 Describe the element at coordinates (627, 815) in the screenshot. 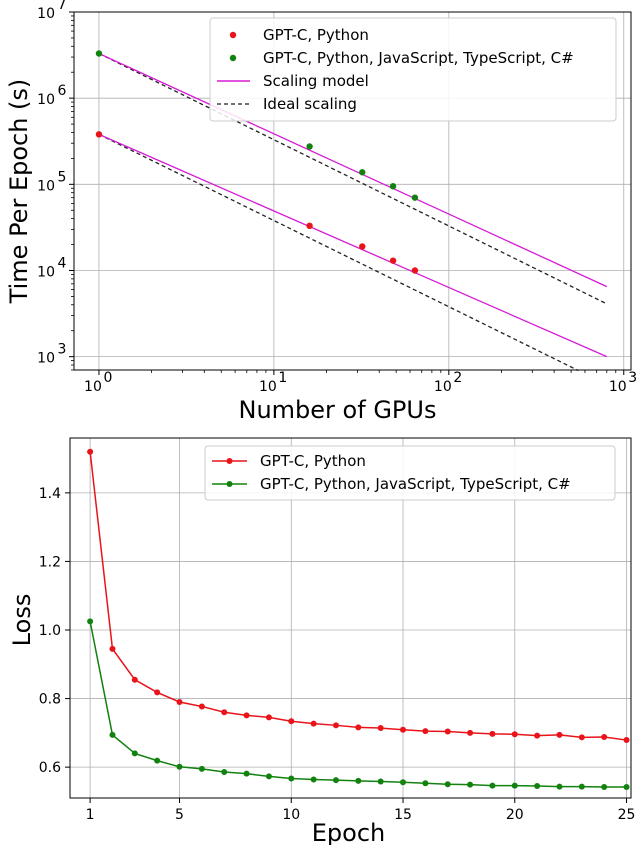

I see `x-tick-label: 25` at that location.